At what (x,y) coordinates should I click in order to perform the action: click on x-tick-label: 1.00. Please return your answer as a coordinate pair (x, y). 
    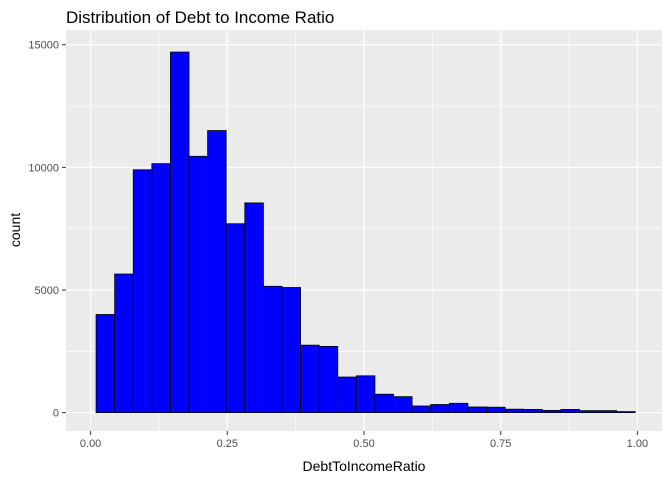
    Looking at the image, I should click on (637, 444).